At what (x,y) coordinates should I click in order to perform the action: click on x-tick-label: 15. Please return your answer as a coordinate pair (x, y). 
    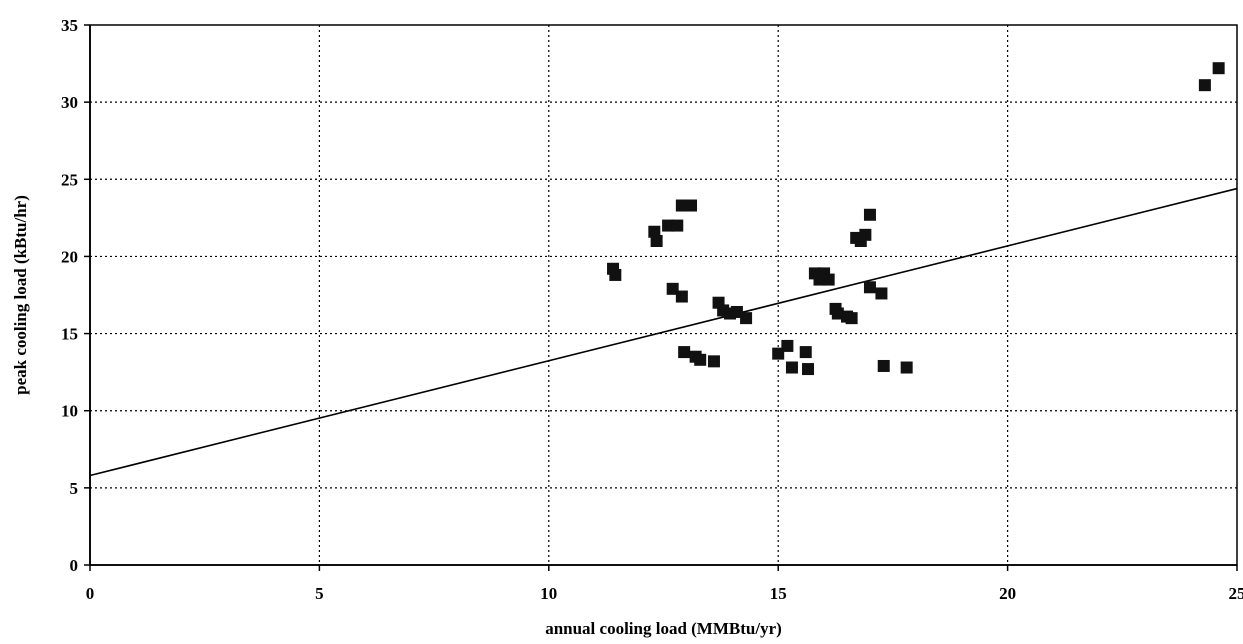
    Looking at the image, I should click on (778, 593).